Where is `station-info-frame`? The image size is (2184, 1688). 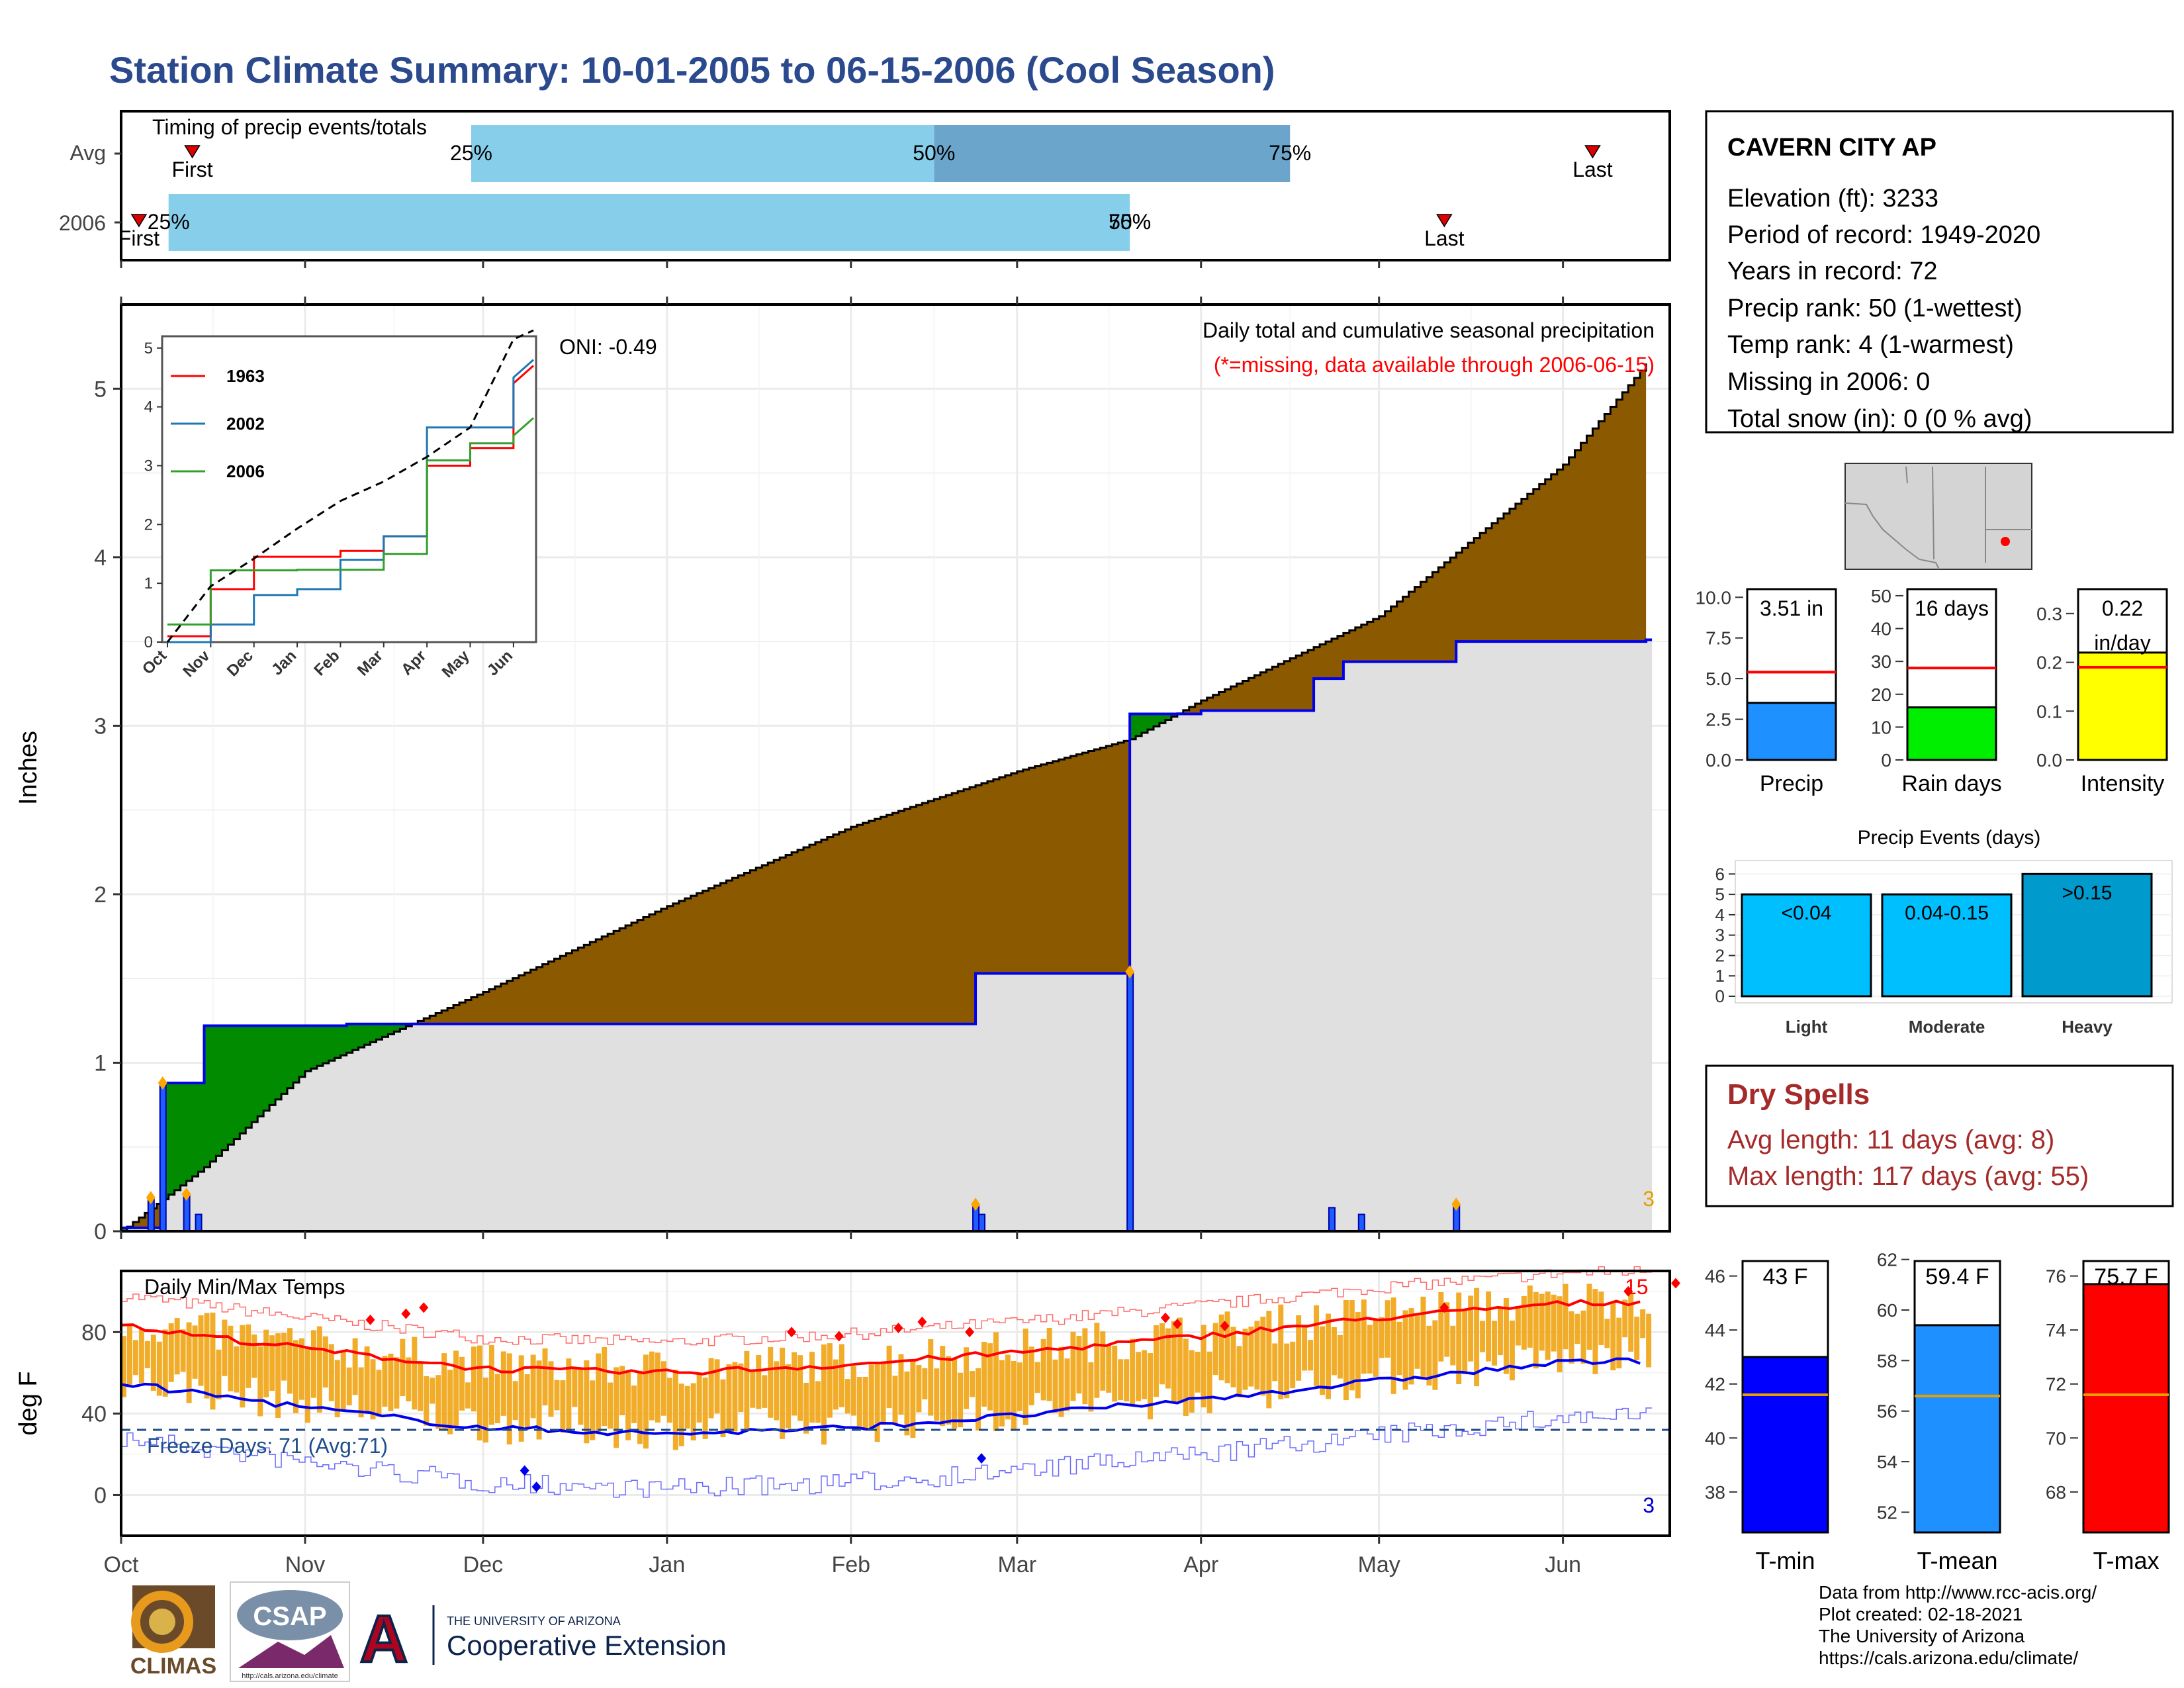
station-info-frame is located at coordinates (1940, 272).